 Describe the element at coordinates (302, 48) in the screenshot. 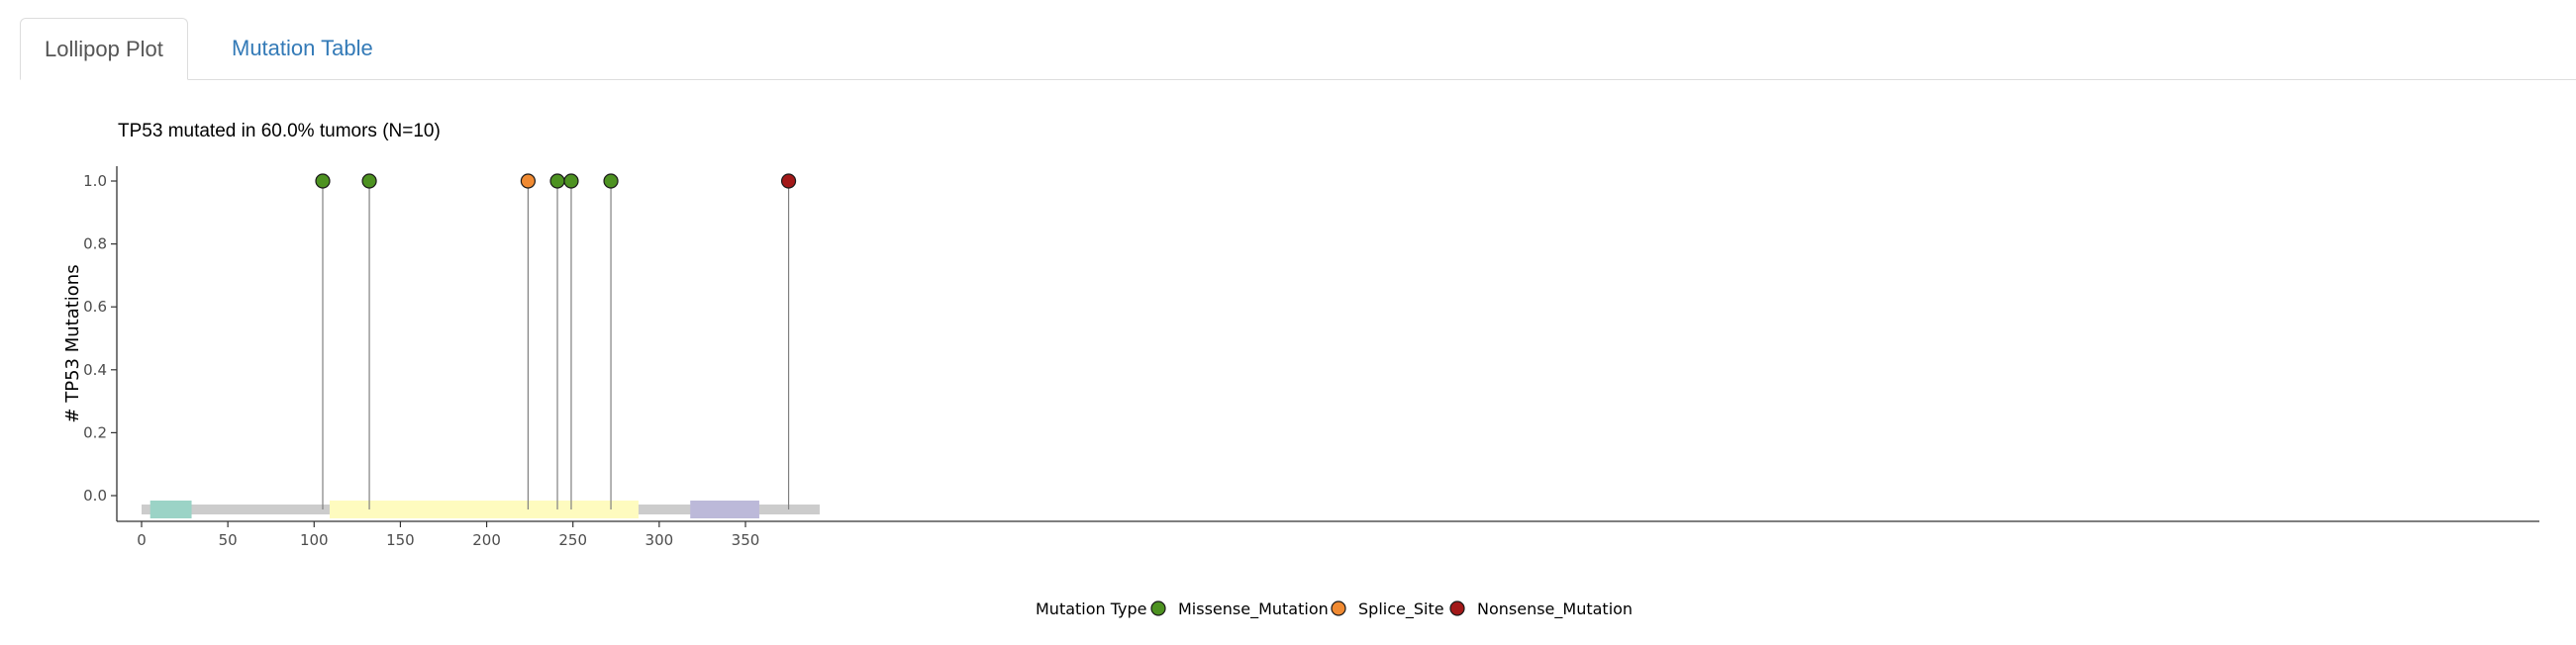

I see `tab-mutation-table: Mutation Table` at that location.